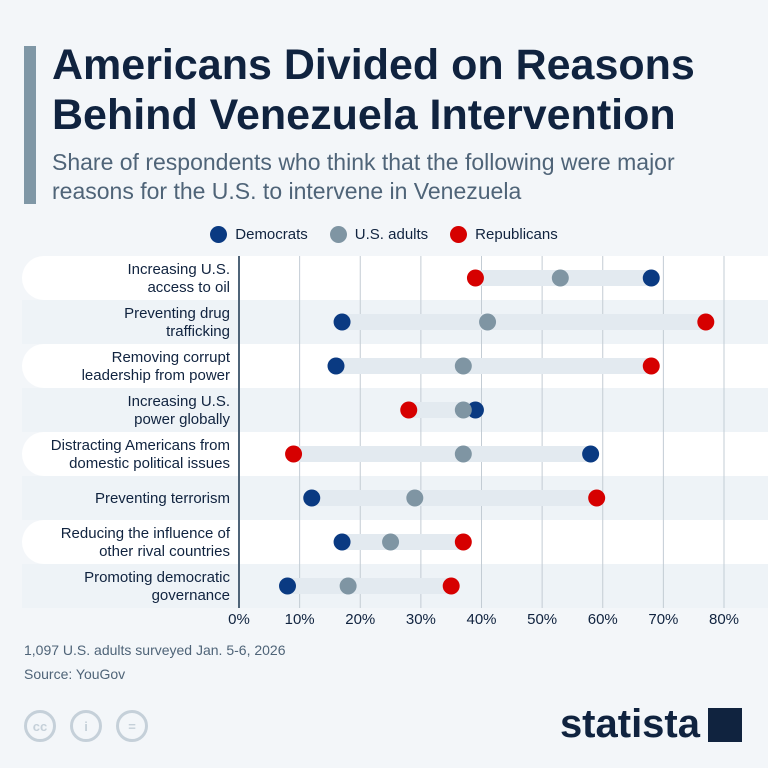 The height and width of the screenshot is (768, 768). What do you see at coordinates (239, 619) in the screenshot?
I see `x-tick-label: 0%` at bounding box center [239, 619].